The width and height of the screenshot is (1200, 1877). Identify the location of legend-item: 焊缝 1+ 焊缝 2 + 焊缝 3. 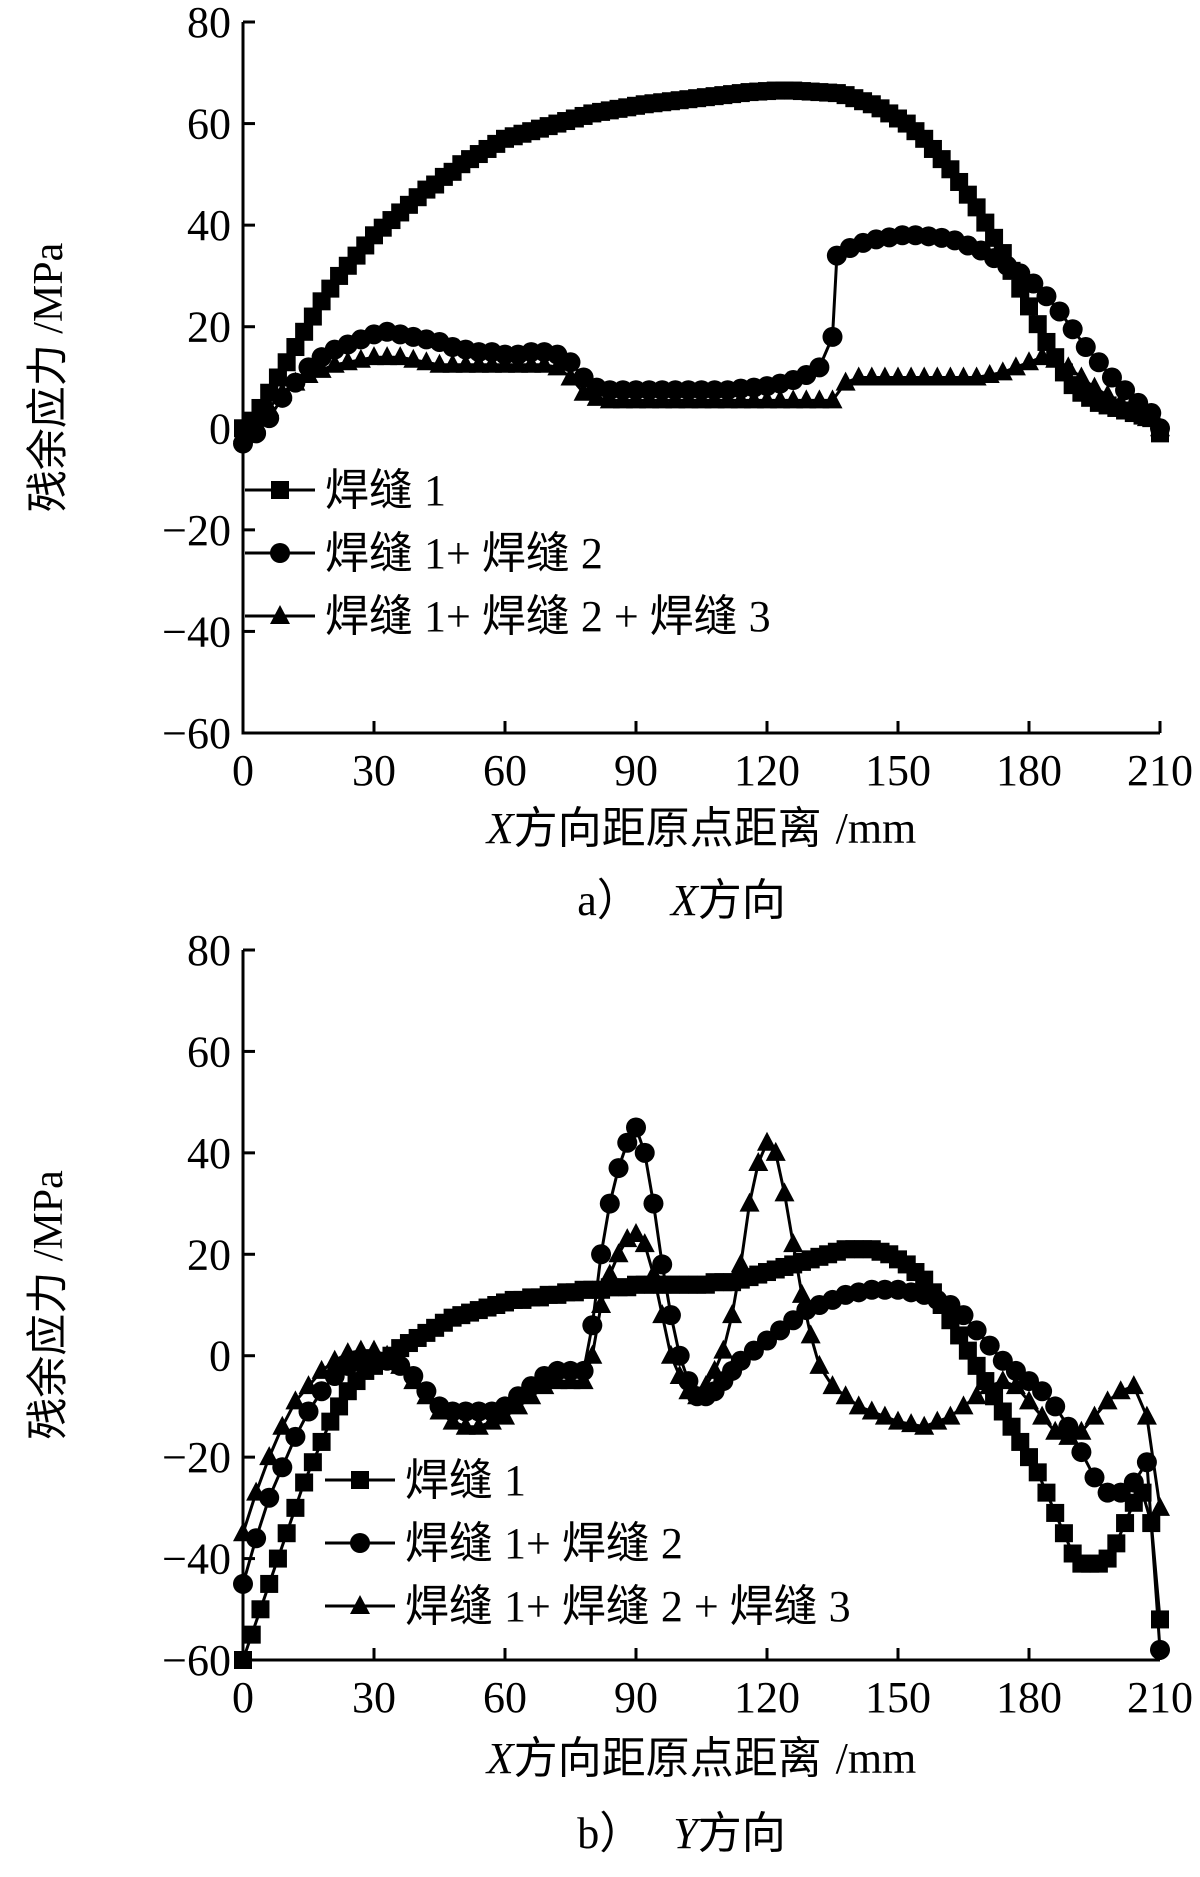
(588, 1606).